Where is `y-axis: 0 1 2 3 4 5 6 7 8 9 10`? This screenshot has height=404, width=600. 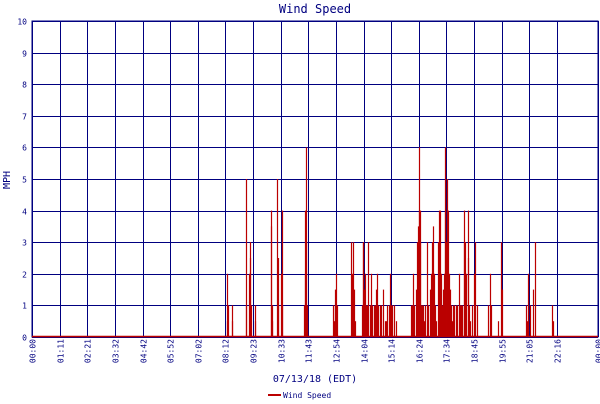
y-axis: 0 1 2 3 4 5 6 7 8 9 10 is located at coordinates (22, 180).